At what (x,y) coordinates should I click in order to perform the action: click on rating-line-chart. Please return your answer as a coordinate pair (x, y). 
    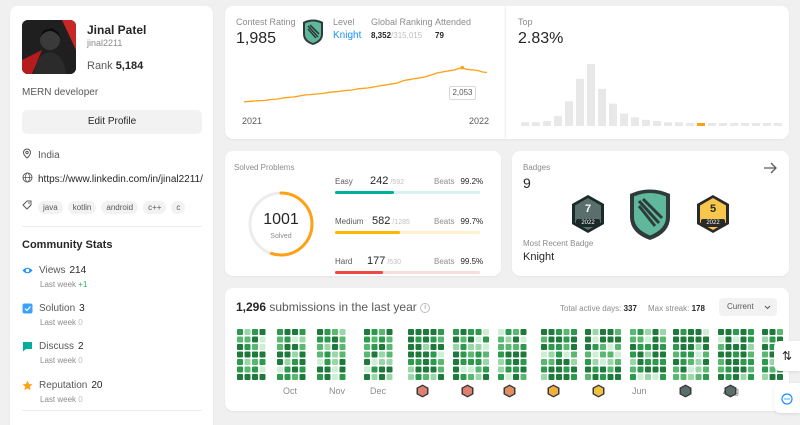
    Looking at the image, I should click on (365, 72).